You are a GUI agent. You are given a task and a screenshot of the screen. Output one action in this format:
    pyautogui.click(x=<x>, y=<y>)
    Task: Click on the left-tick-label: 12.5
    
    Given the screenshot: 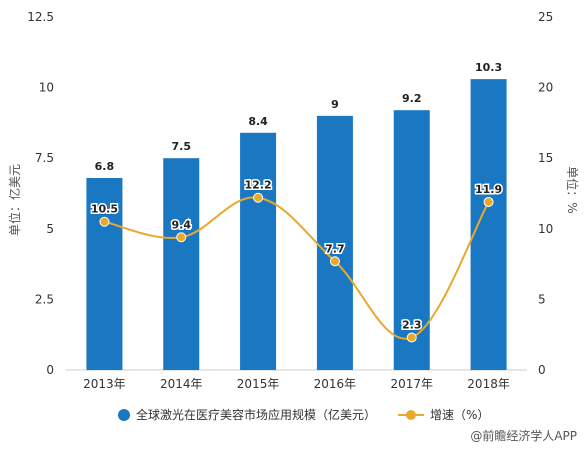 What is the action you would take?
    pyautogui.click(x=40, y=17)
    